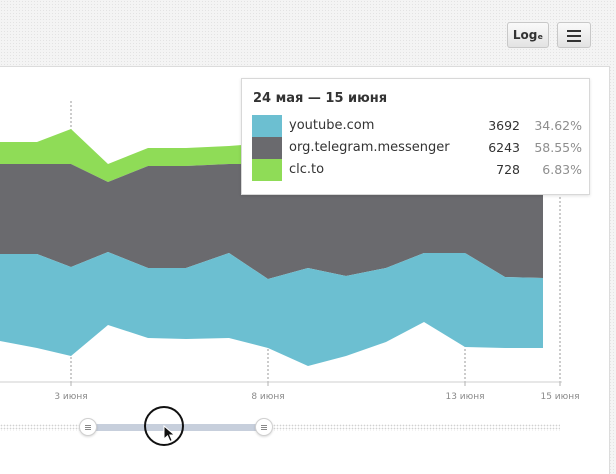 This screenshot has width=616, height=474. I want to click on series-name: org.telegram.messenger, so click(369, 147).